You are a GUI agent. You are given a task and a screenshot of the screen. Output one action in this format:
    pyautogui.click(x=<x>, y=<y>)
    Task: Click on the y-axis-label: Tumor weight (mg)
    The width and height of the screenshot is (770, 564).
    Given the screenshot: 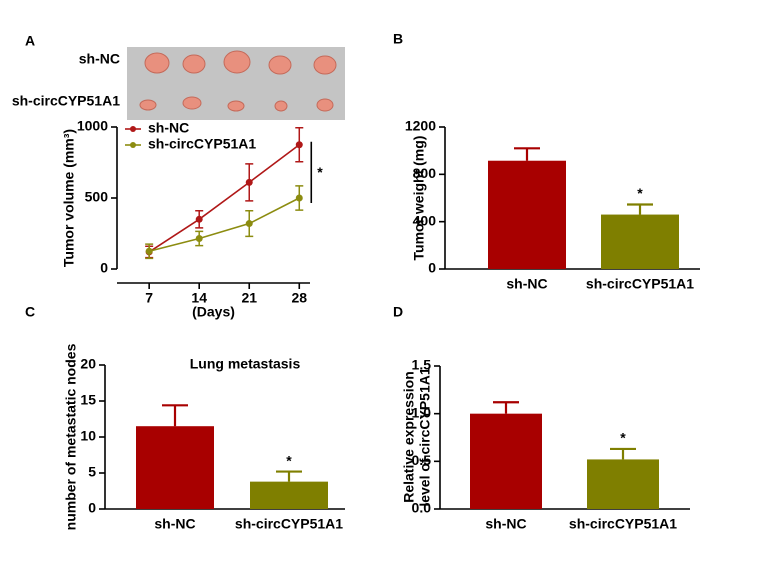 What is the action you would take?
    pyautogui.click(x=419, y=198)
    